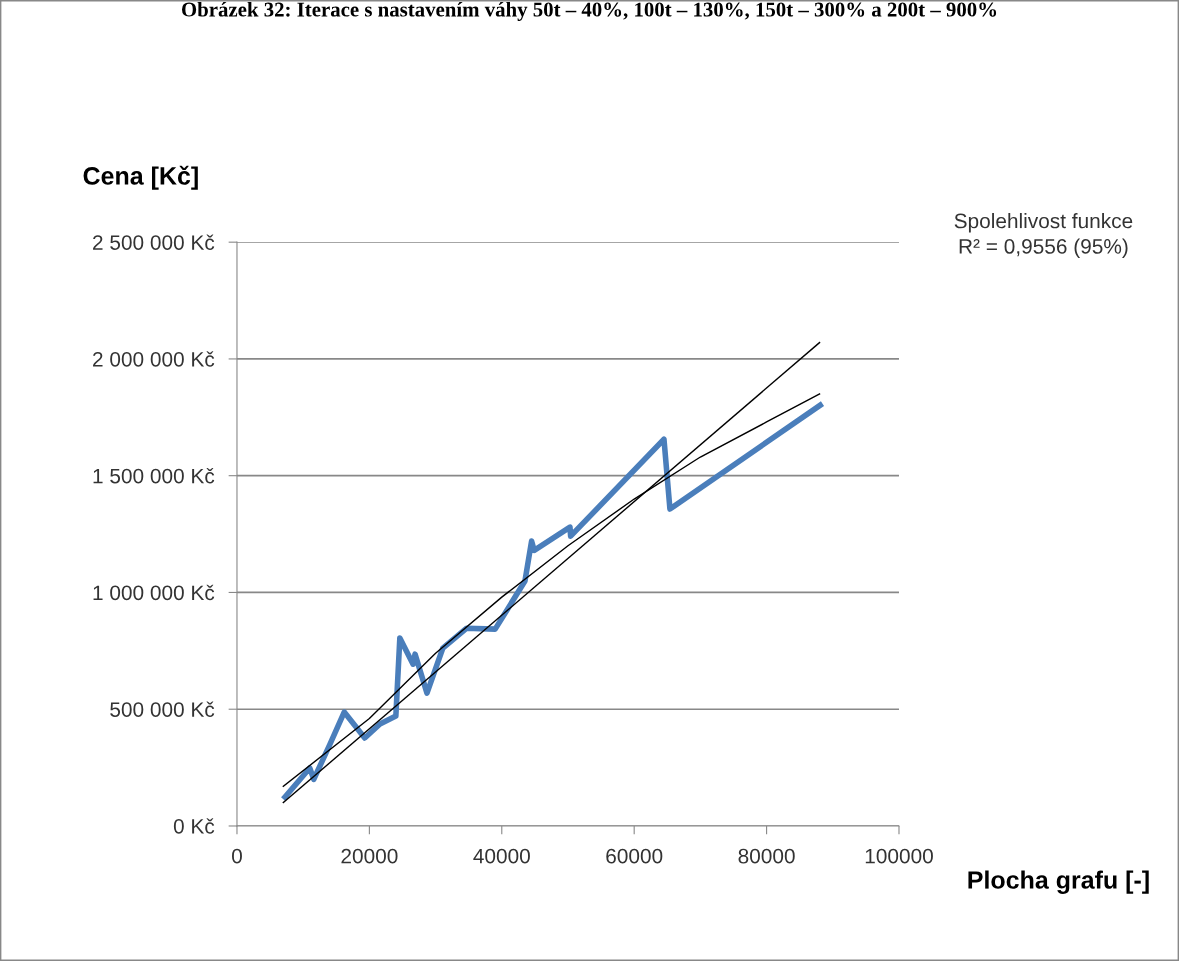  I want to click on text: Spolehlivost funkce R² = 0,9556 (95%), so click(1043, 235).